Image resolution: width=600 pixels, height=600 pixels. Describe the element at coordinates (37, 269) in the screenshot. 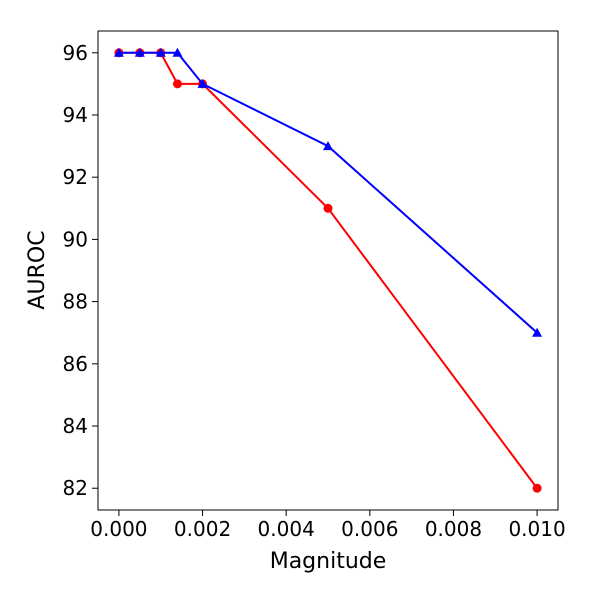

I see `y-axis-label: AUROC` at that location.